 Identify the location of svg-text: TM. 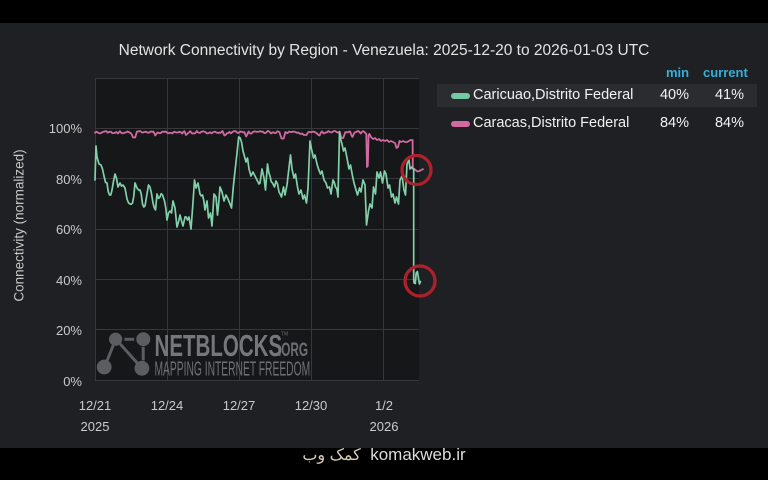
(284, 335).